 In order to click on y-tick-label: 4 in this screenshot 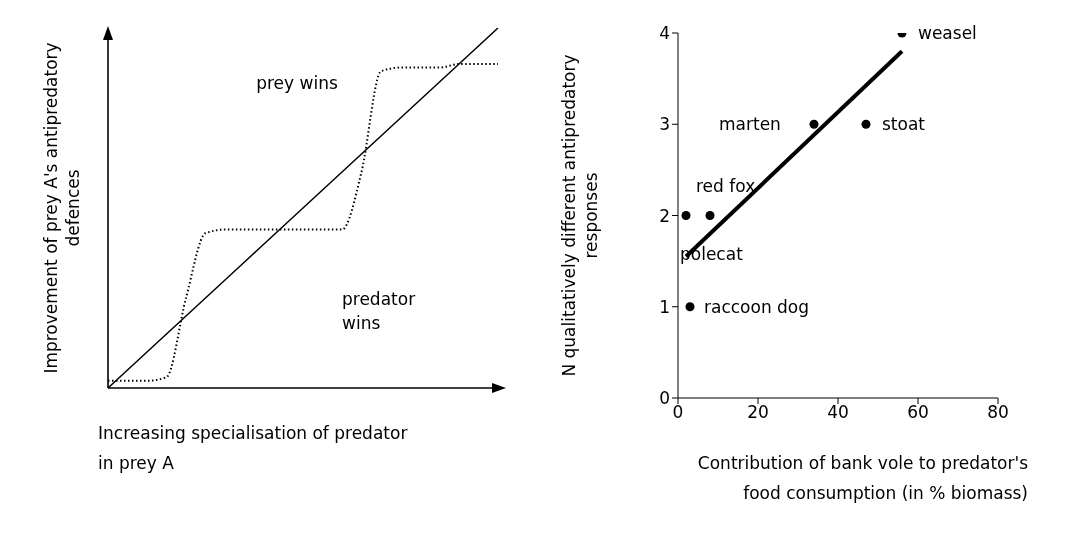, I will do `click(664, 33)`.